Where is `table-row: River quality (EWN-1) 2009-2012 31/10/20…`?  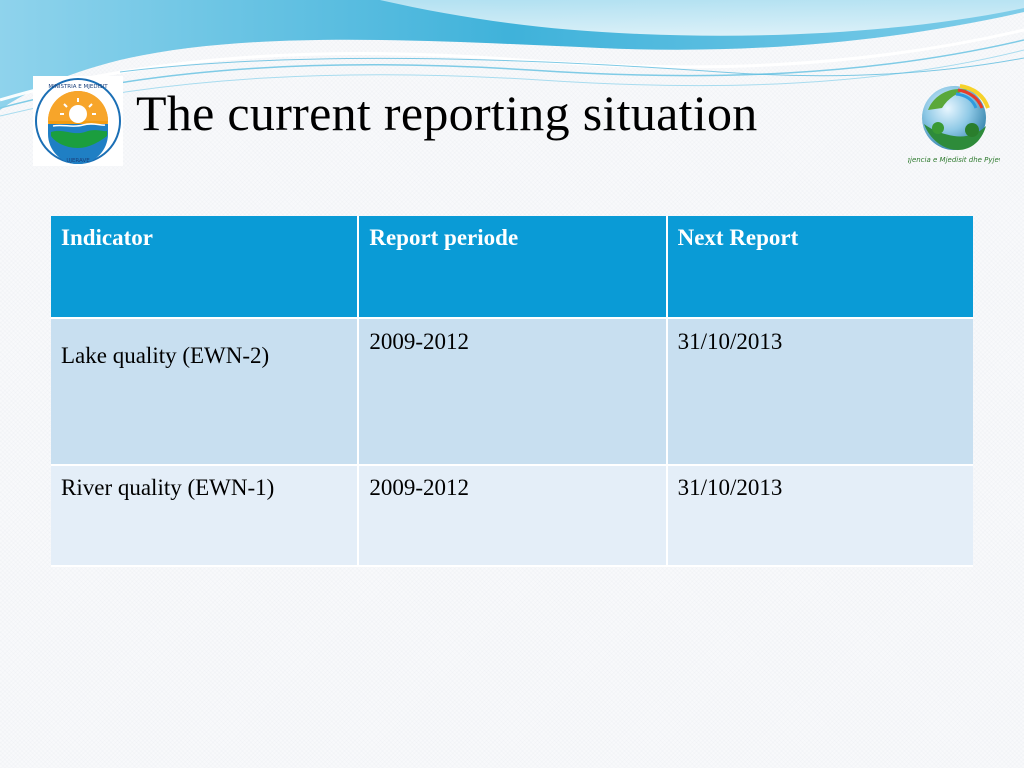
table-row: River quality (EWN-1) 2009-2012 31/10/20… is located at coordinates (512, 516).